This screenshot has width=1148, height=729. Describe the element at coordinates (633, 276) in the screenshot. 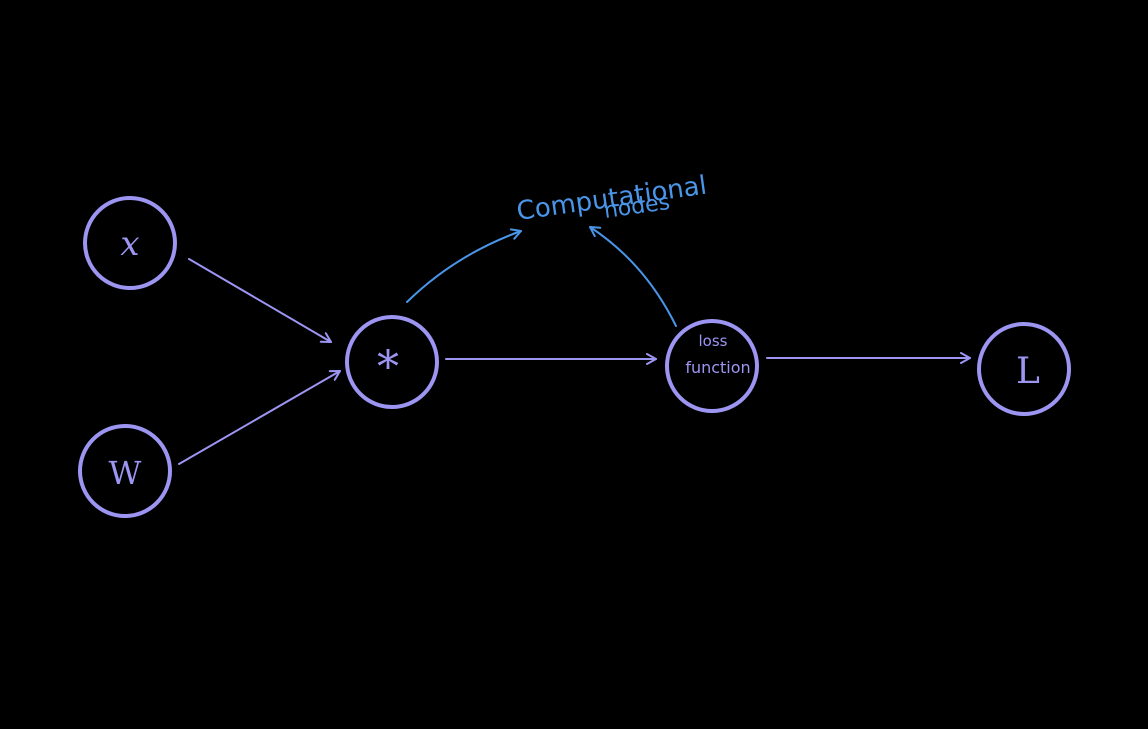

I see `annotation-arrow-from-loss` at that location.